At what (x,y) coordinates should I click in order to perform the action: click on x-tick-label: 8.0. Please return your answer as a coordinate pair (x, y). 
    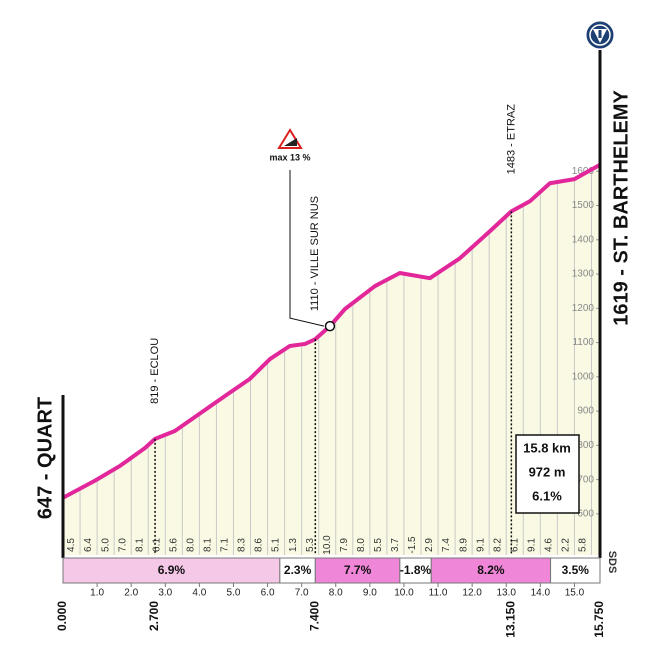
    Looking at the image, I should click on (336, 593).